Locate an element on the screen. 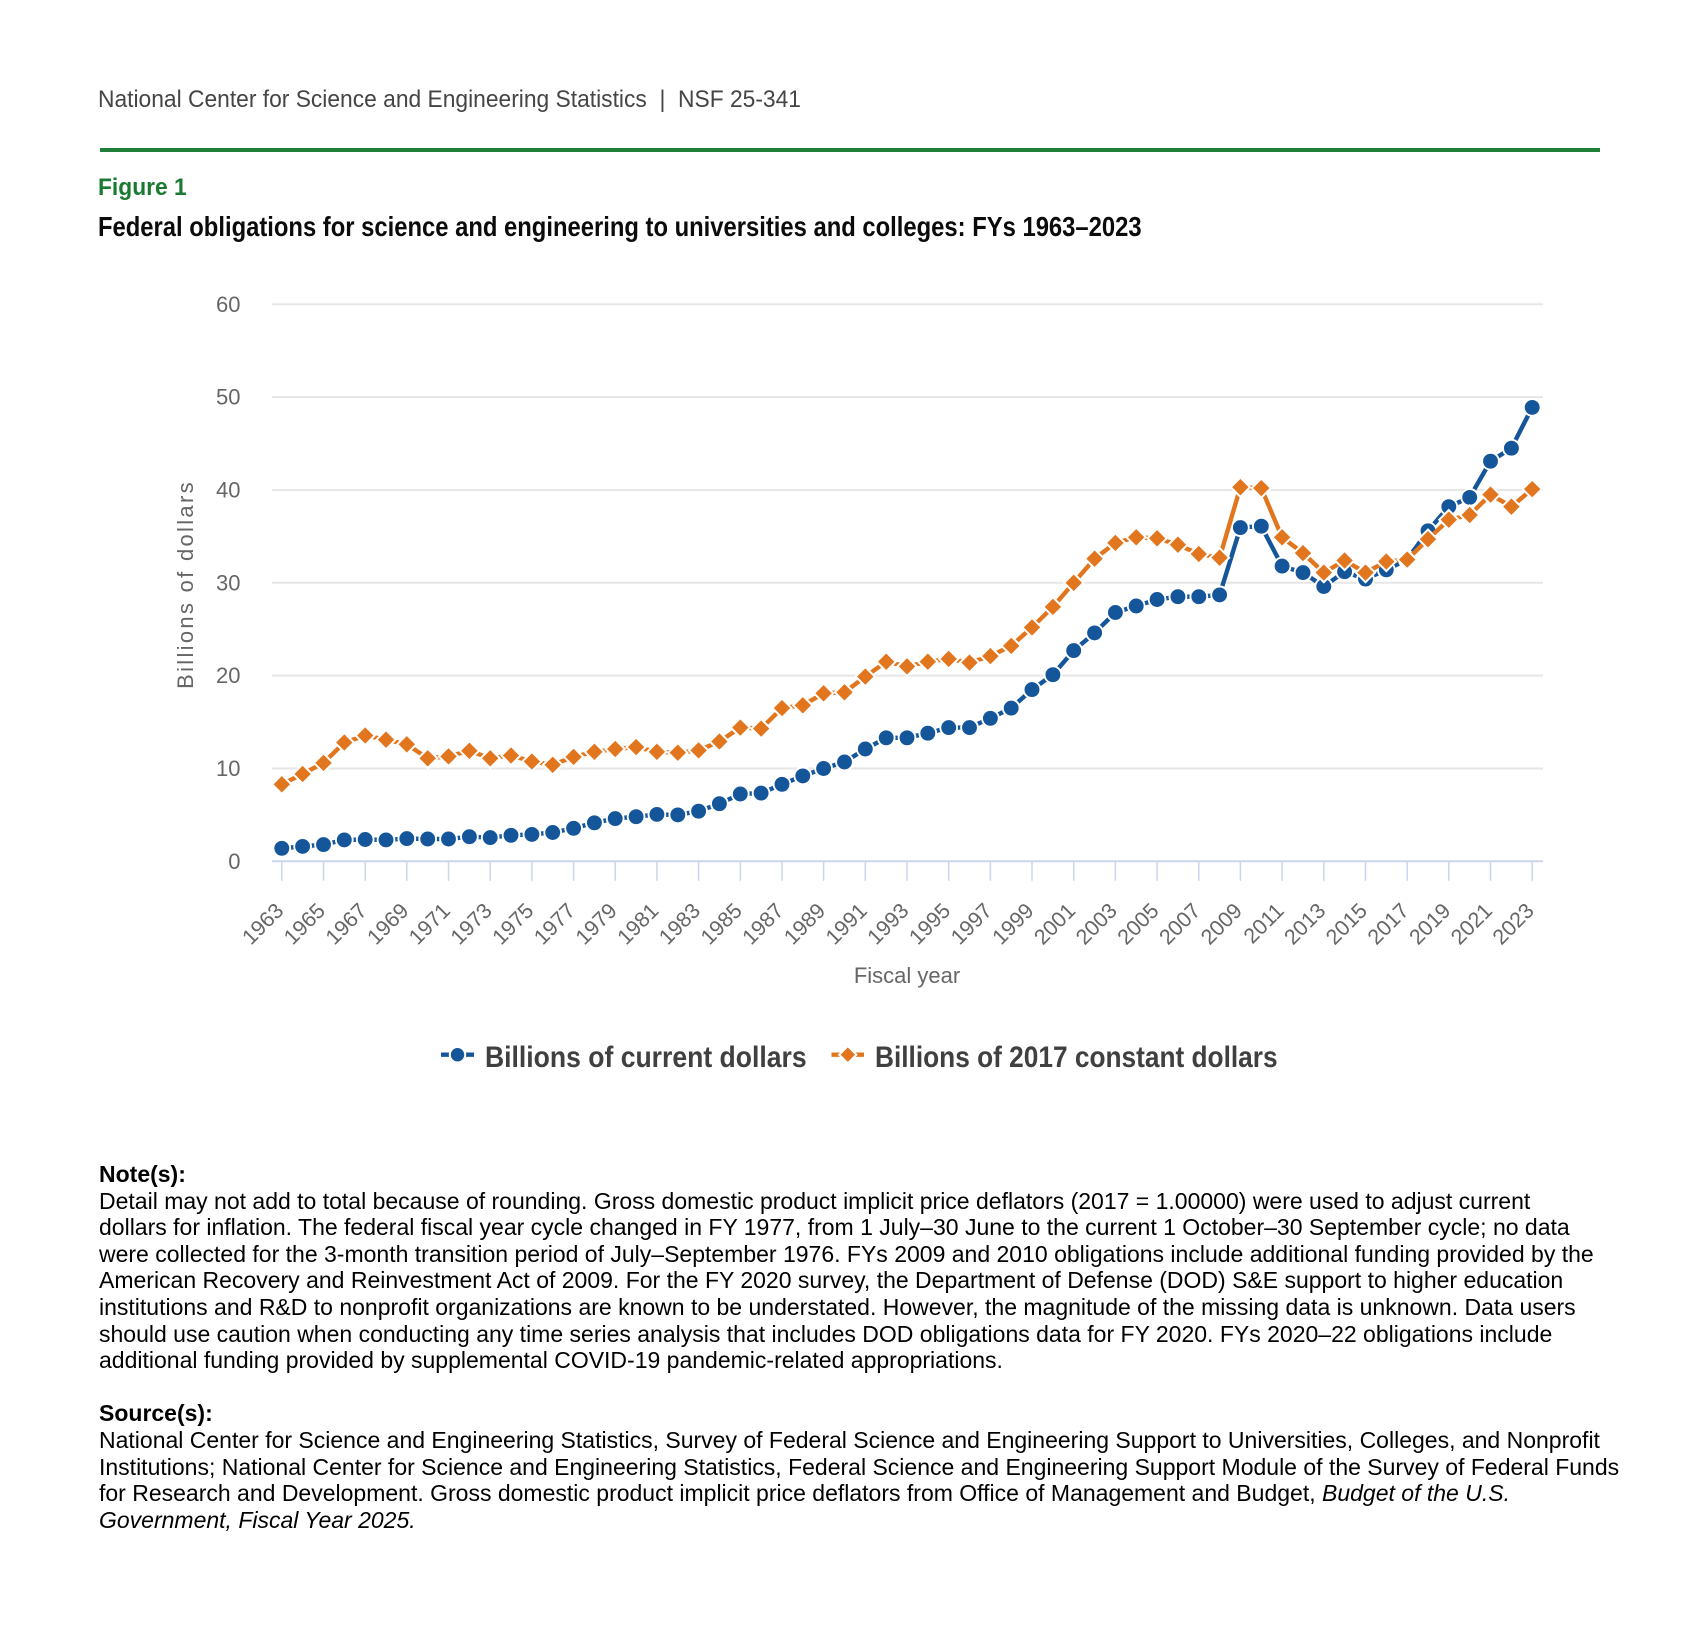 The height and width of the screenshot is (1642, 1699). svg-text: 60 is located at coordinates (228, 304).